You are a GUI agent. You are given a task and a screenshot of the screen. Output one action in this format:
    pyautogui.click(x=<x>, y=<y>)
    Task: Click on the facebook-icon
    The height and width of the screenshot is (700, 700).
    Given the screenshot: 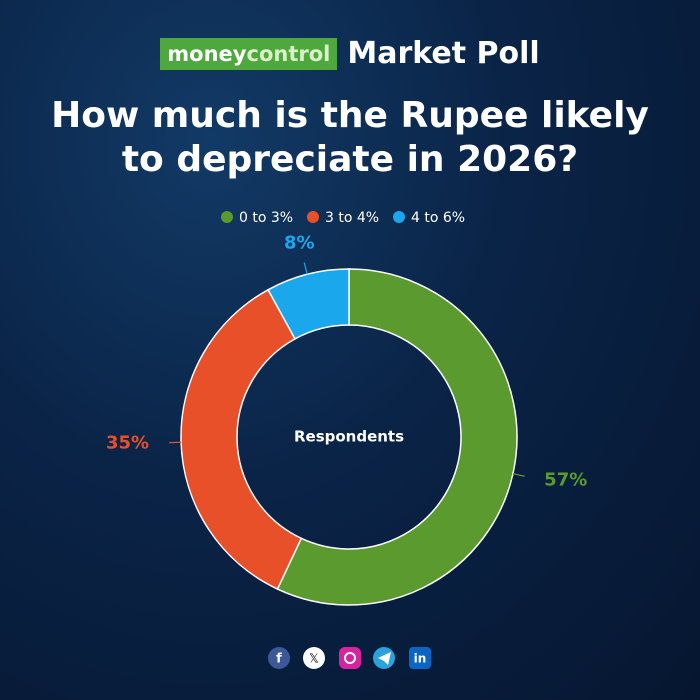 What is the action you would take?
    pyautogui.click(x=279, y=658)
    